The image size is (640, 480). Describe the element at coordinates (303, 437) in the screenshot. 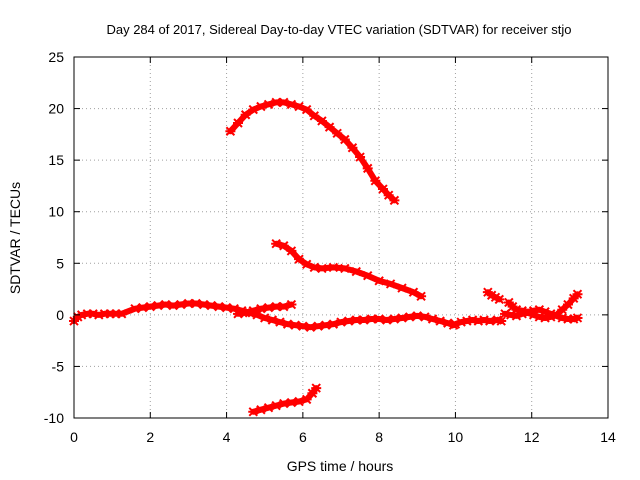

I see `x-tick-label: 6` at that location.